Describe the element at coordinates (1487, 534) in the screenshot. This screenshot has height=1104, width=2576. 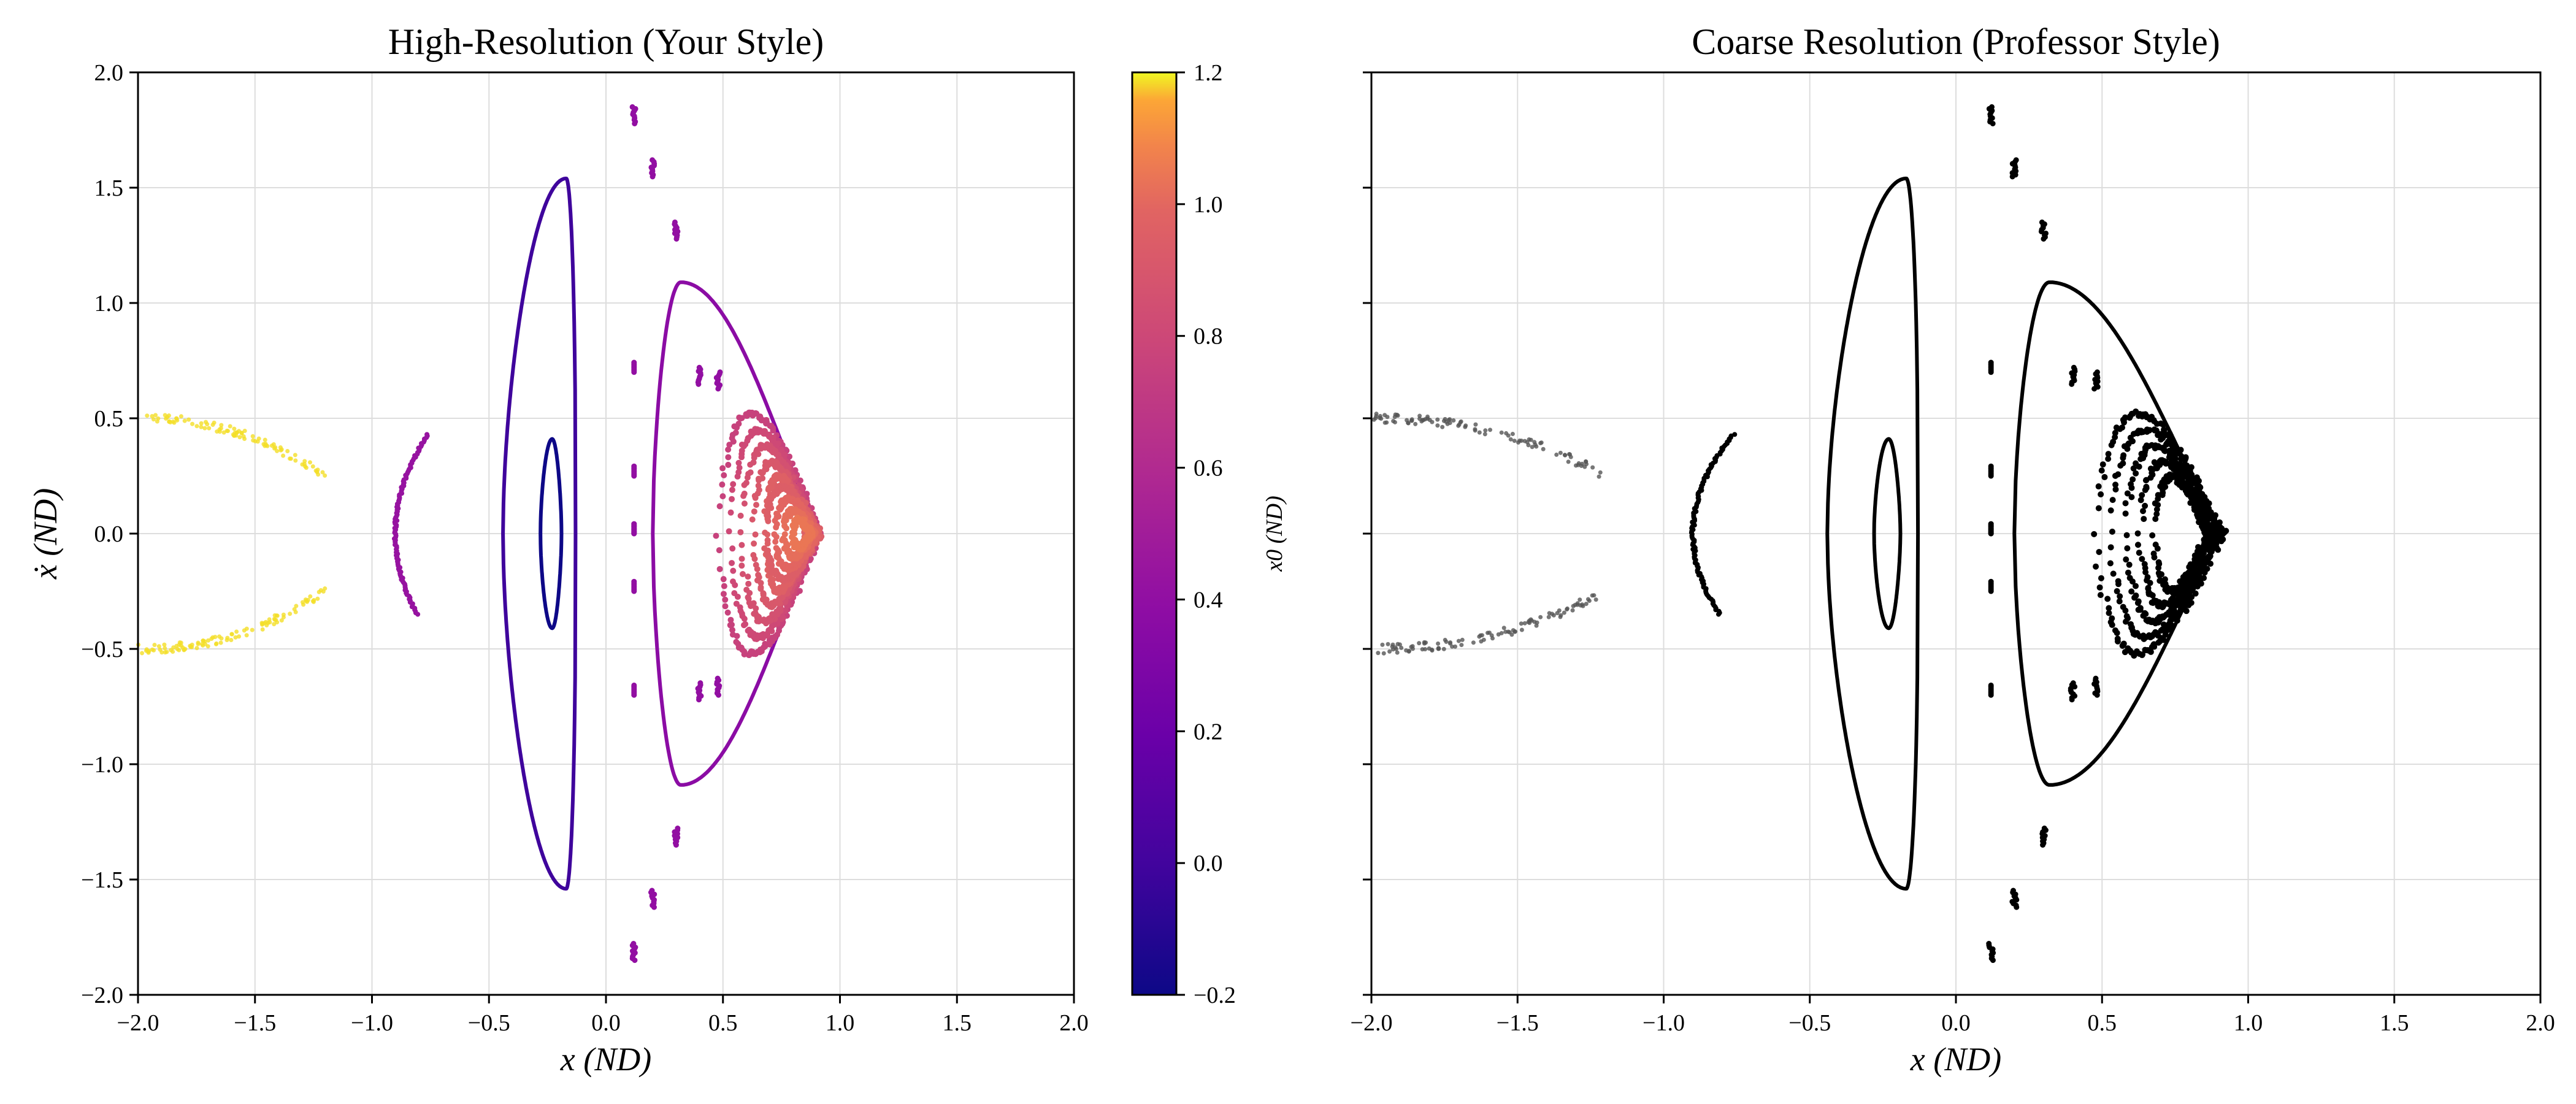
I see `series-chaotic_arc` at that location.